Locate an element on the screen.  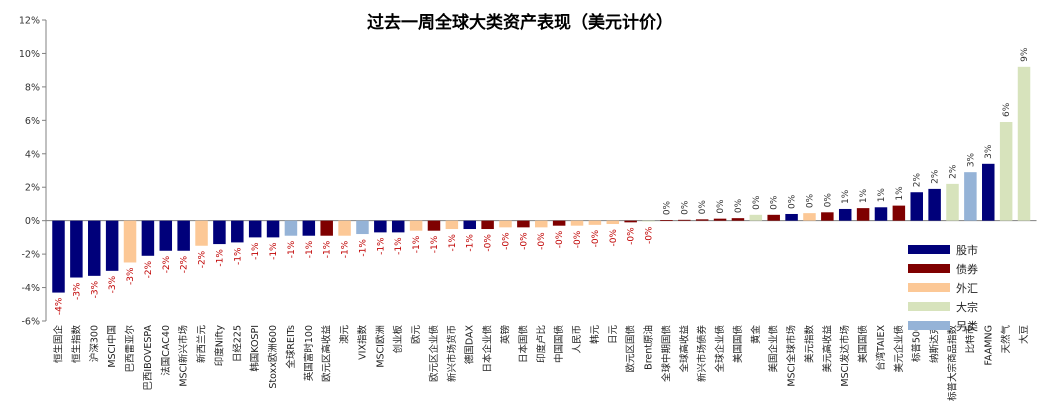
data-label: 2% is located at coordinates (918, 180).